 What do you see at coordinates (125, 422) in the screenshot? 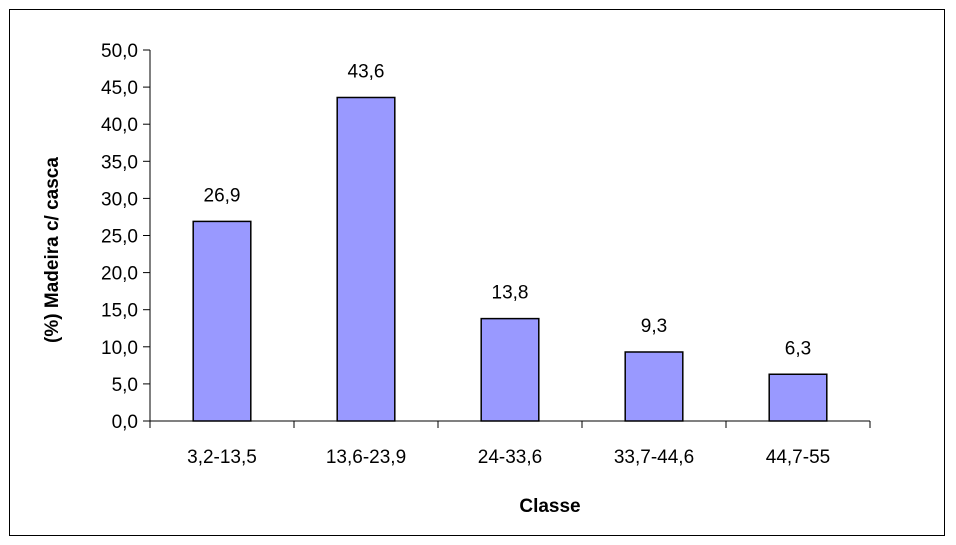
I see `y-tick-label: 0,0` at bounding box center [125, 422].